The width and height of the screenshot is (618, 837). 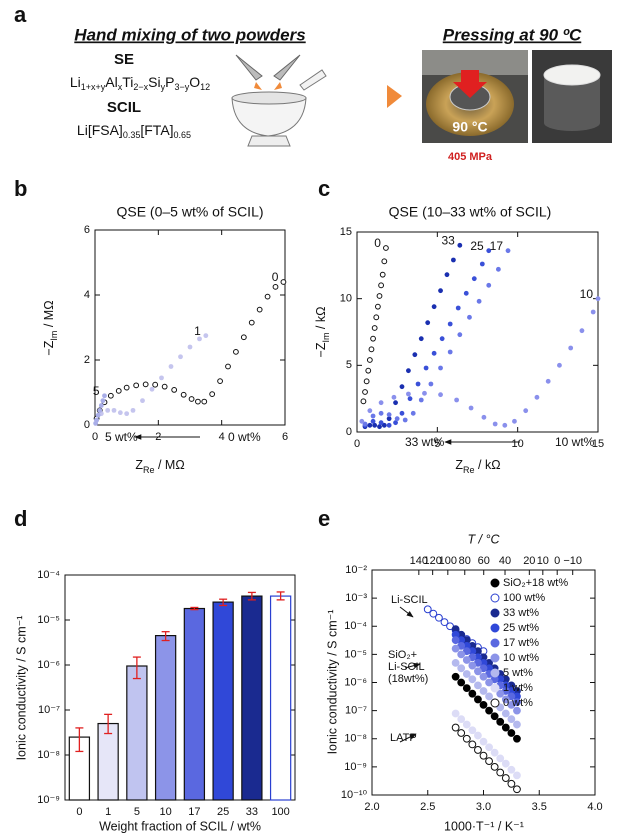 I want to click on x-tick-label: 4, so click(x=222, y=437).